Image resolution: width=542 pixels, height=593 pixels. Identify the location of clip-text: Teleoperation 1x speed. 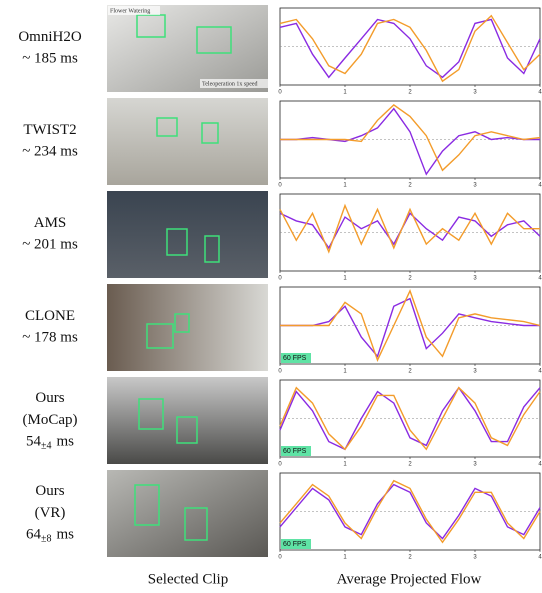
(230, 84).